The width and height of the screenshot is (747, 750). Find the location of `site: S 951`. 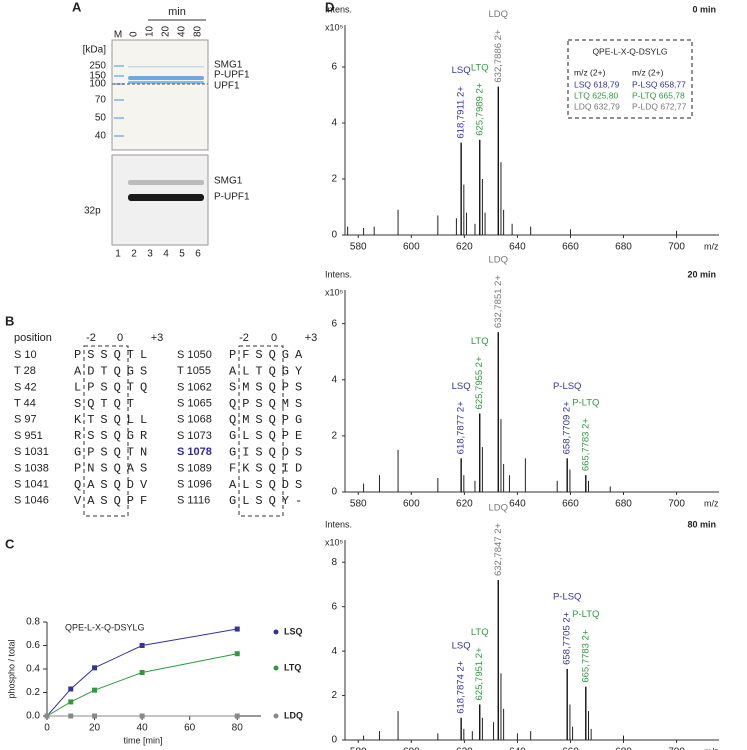

site: S 951 is located at coordinates (28, 436).